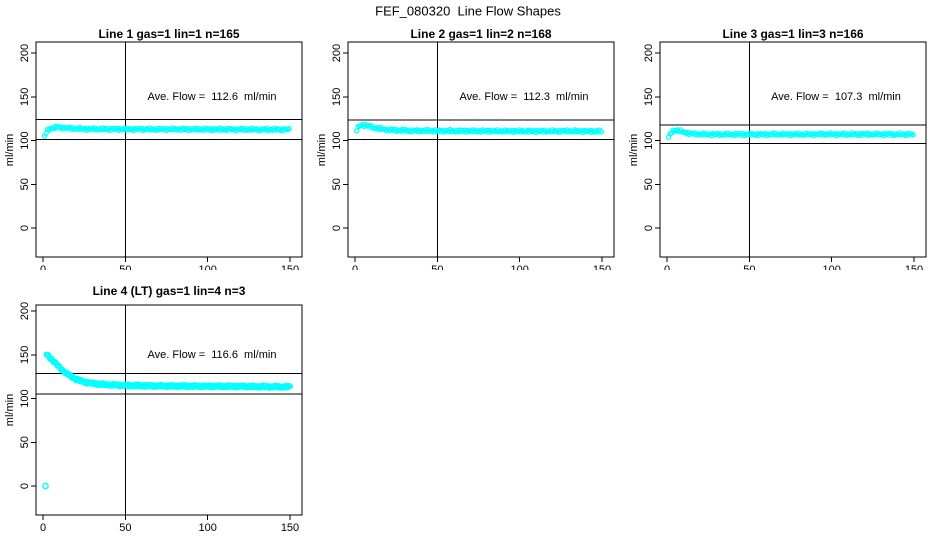 The height and width of the screenshot is (540, 936). What do you see at coordinates (468, 11) in the screenshot?
I see `figure-title: FEF_080320 Line Flow Shapes` at bounding box center [468, 11].